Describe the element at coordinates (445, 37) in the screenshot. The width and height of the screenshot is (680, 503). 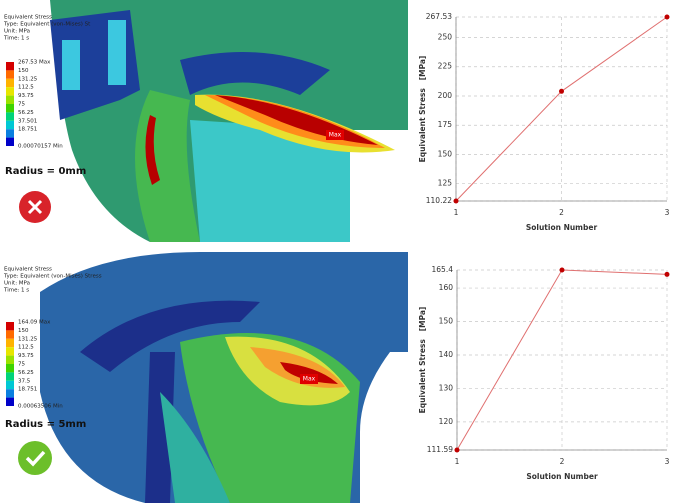
I see `y-tick-label: 250` at that location.